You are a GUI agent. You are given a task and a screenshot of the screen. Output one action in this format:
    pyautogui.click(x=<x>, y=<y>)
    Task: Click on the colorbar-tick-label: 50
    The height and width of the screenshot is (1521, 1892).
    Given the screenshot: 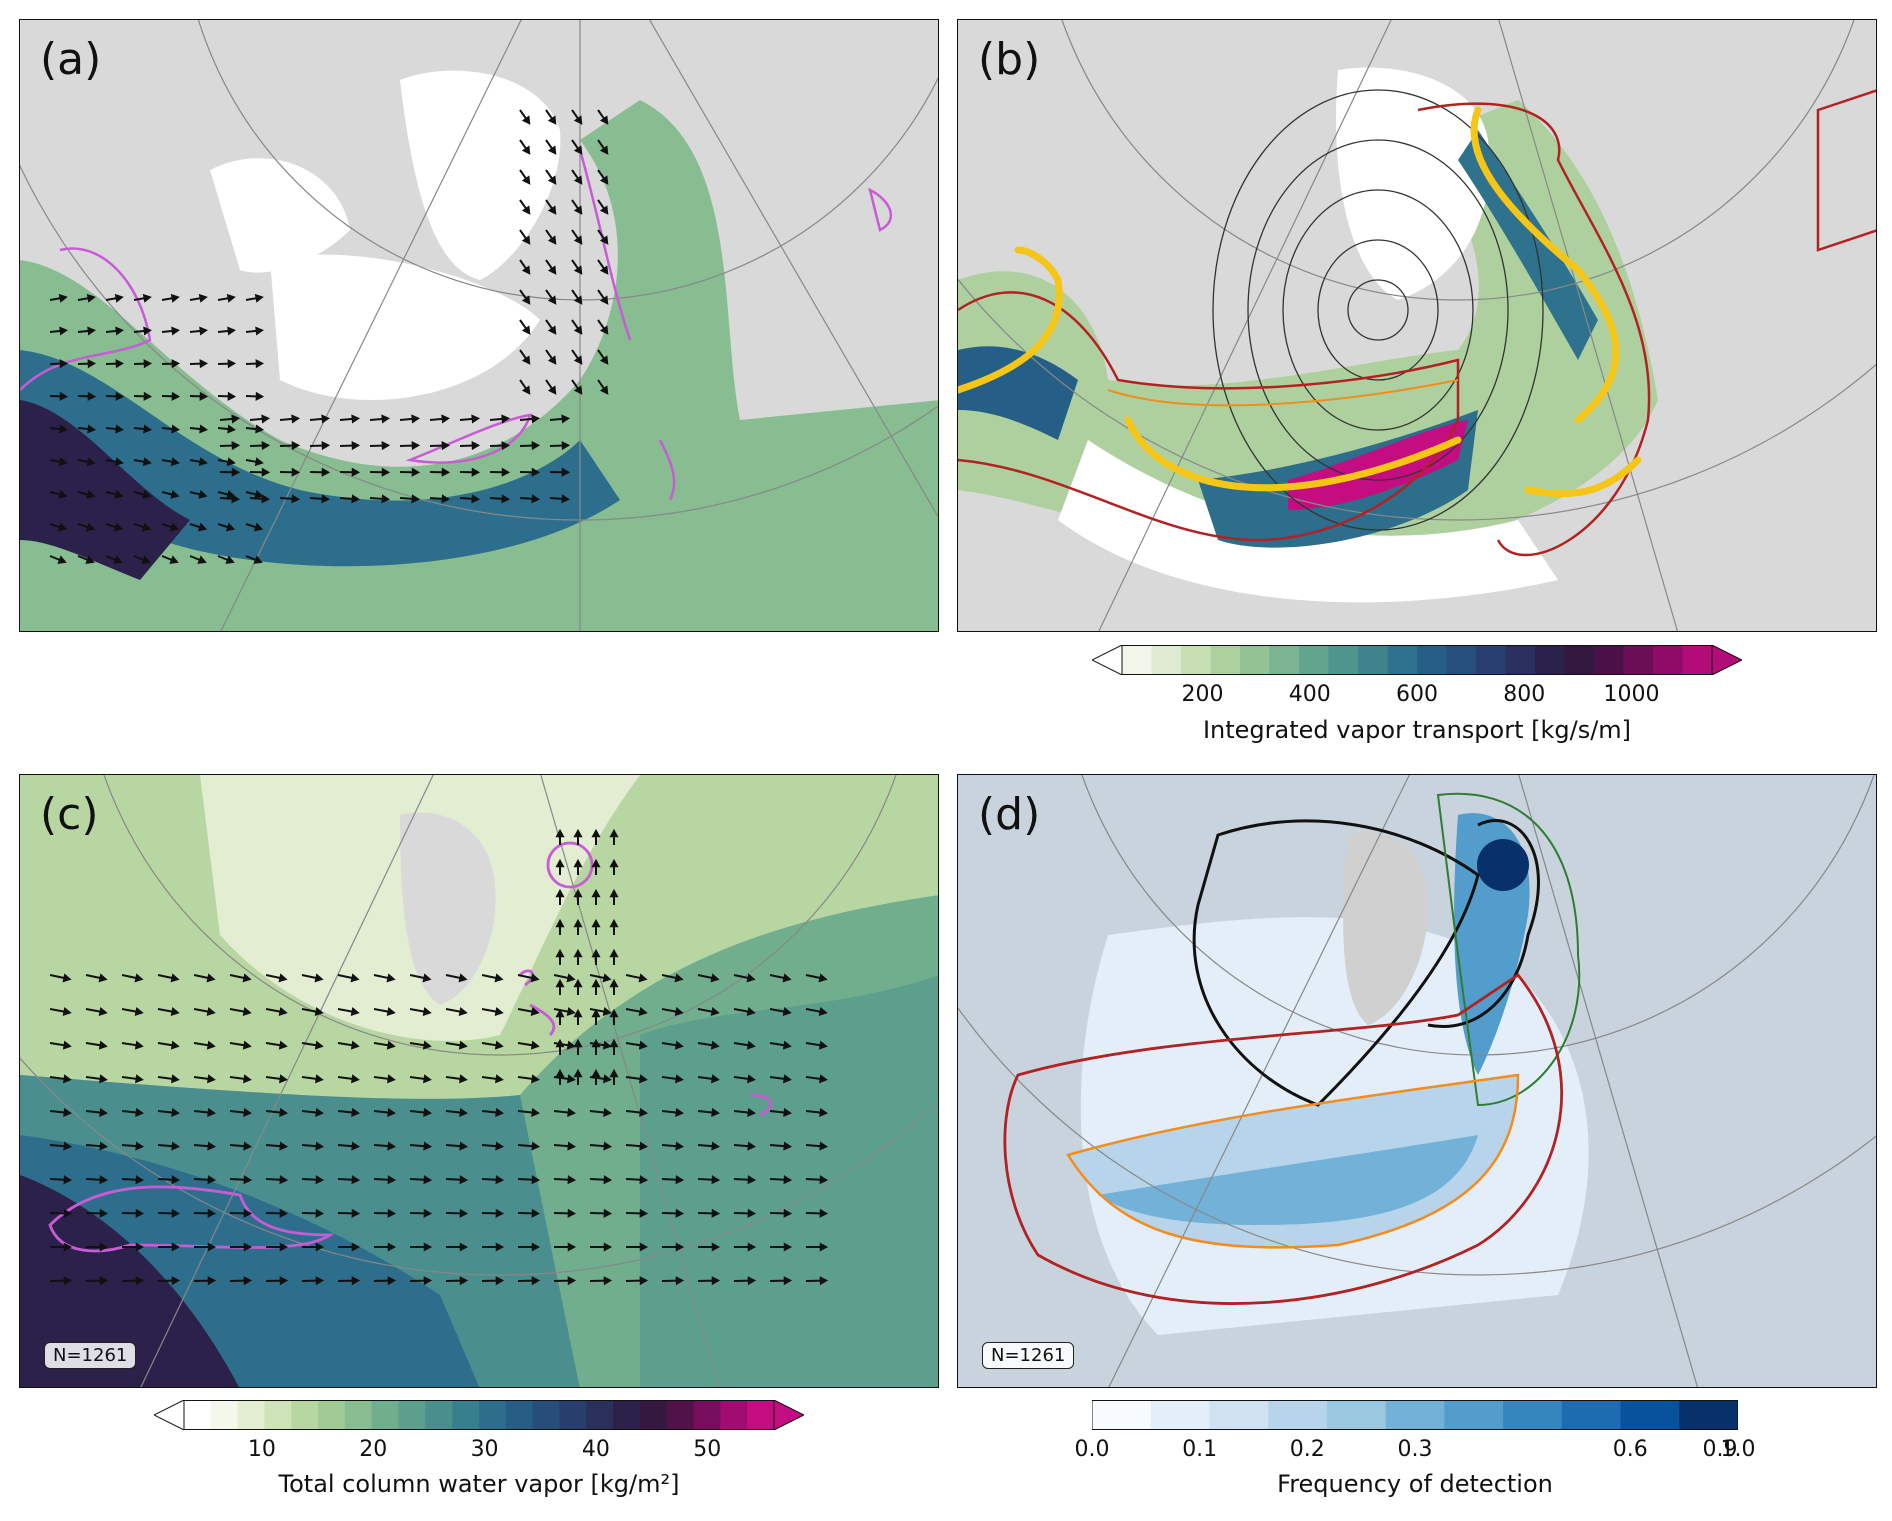 What is the action you would take?
    pyautogui.click(x=707, y=1449)
    